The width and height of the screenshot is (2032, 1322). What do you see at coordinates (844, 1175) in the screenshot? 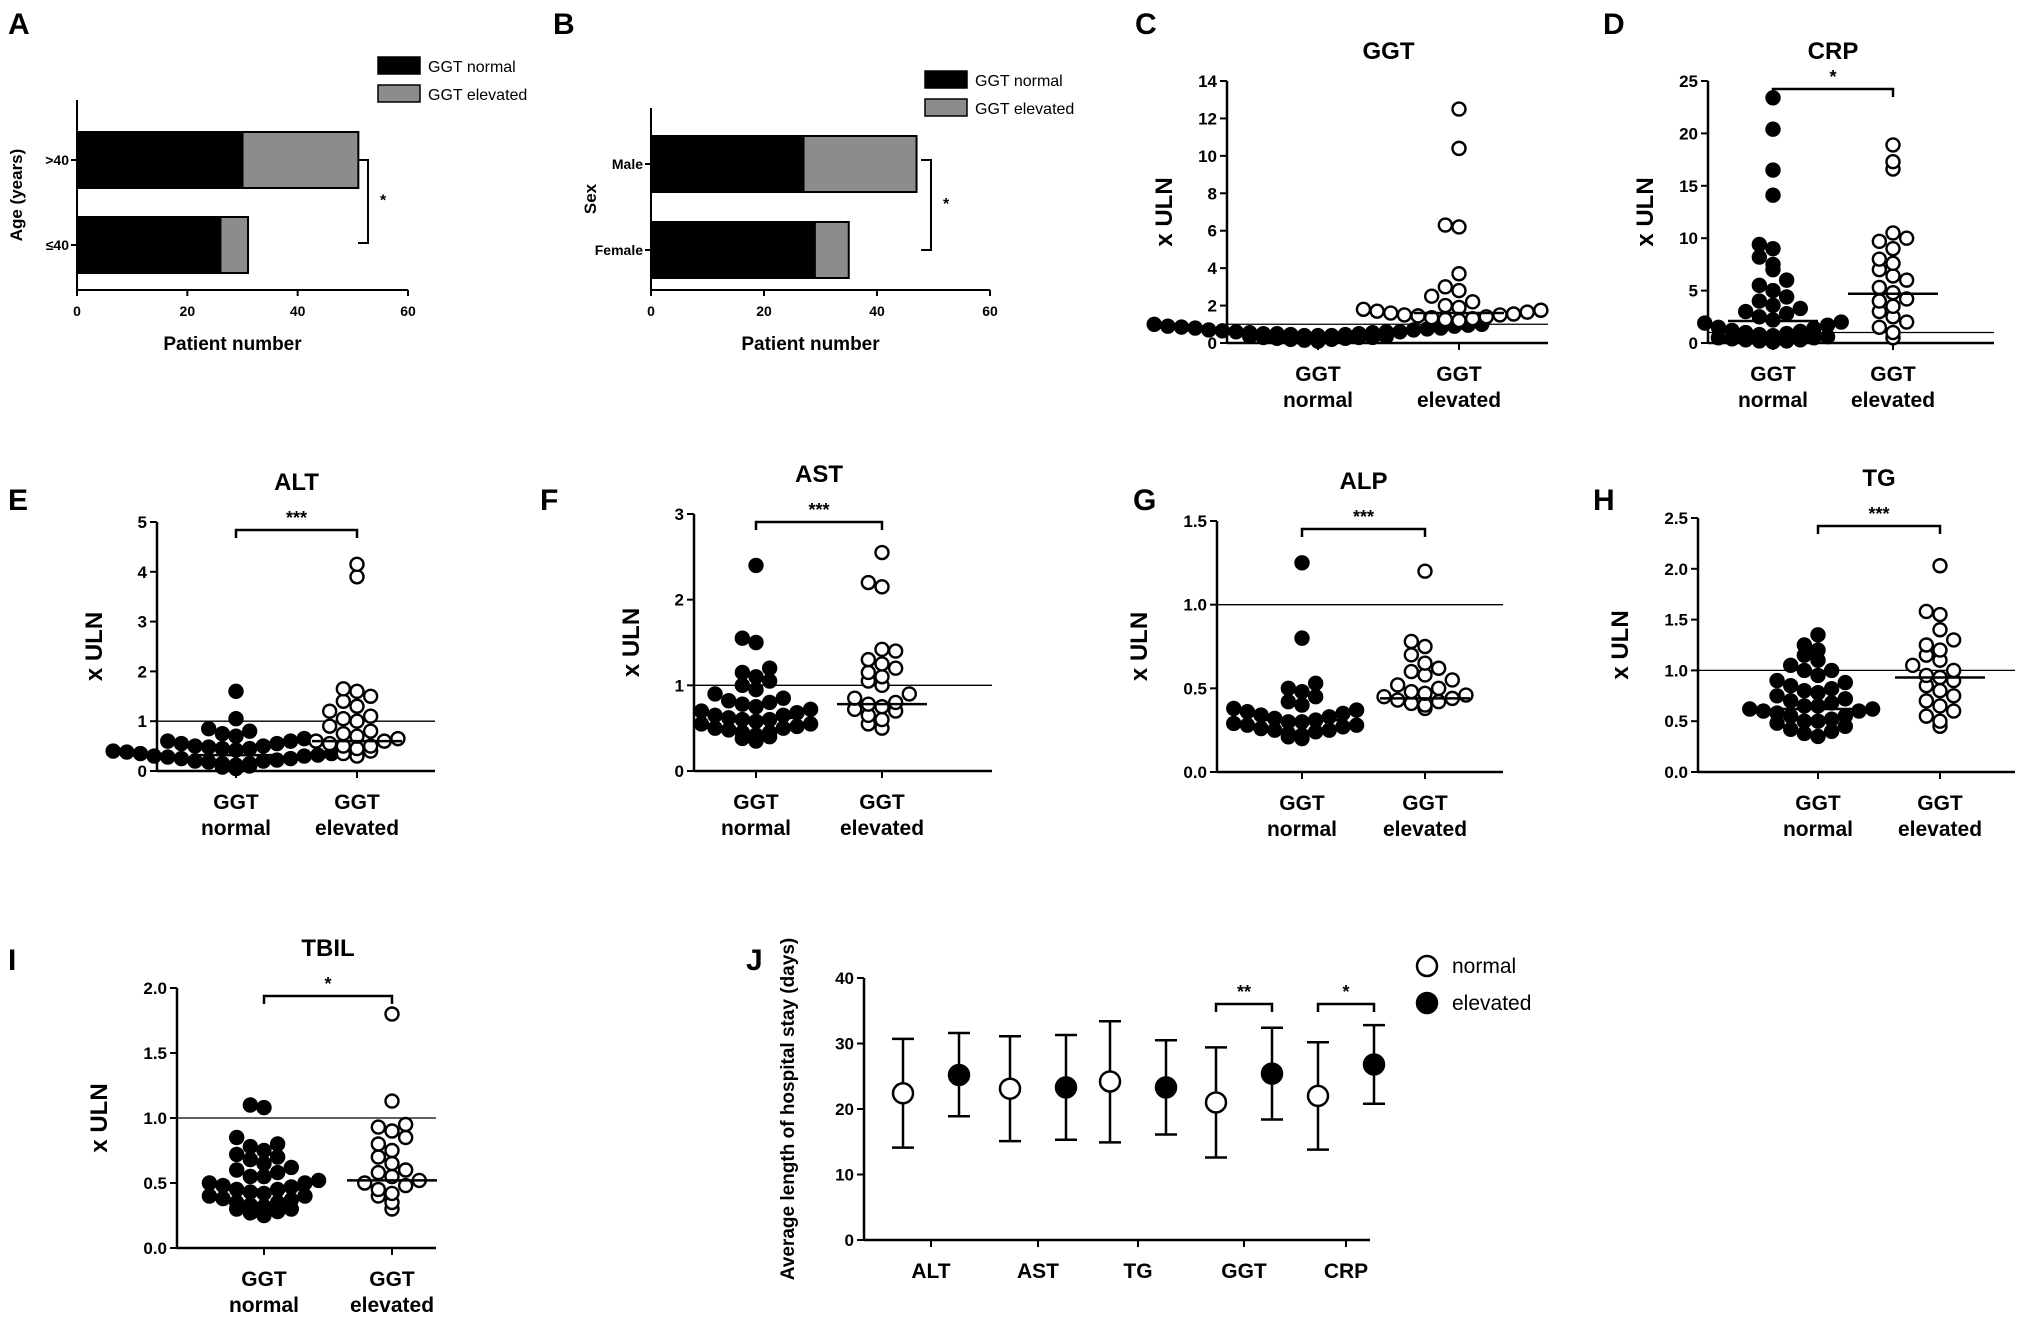
I see `y-tick-label: 10` at bounding box center [844, 1175].